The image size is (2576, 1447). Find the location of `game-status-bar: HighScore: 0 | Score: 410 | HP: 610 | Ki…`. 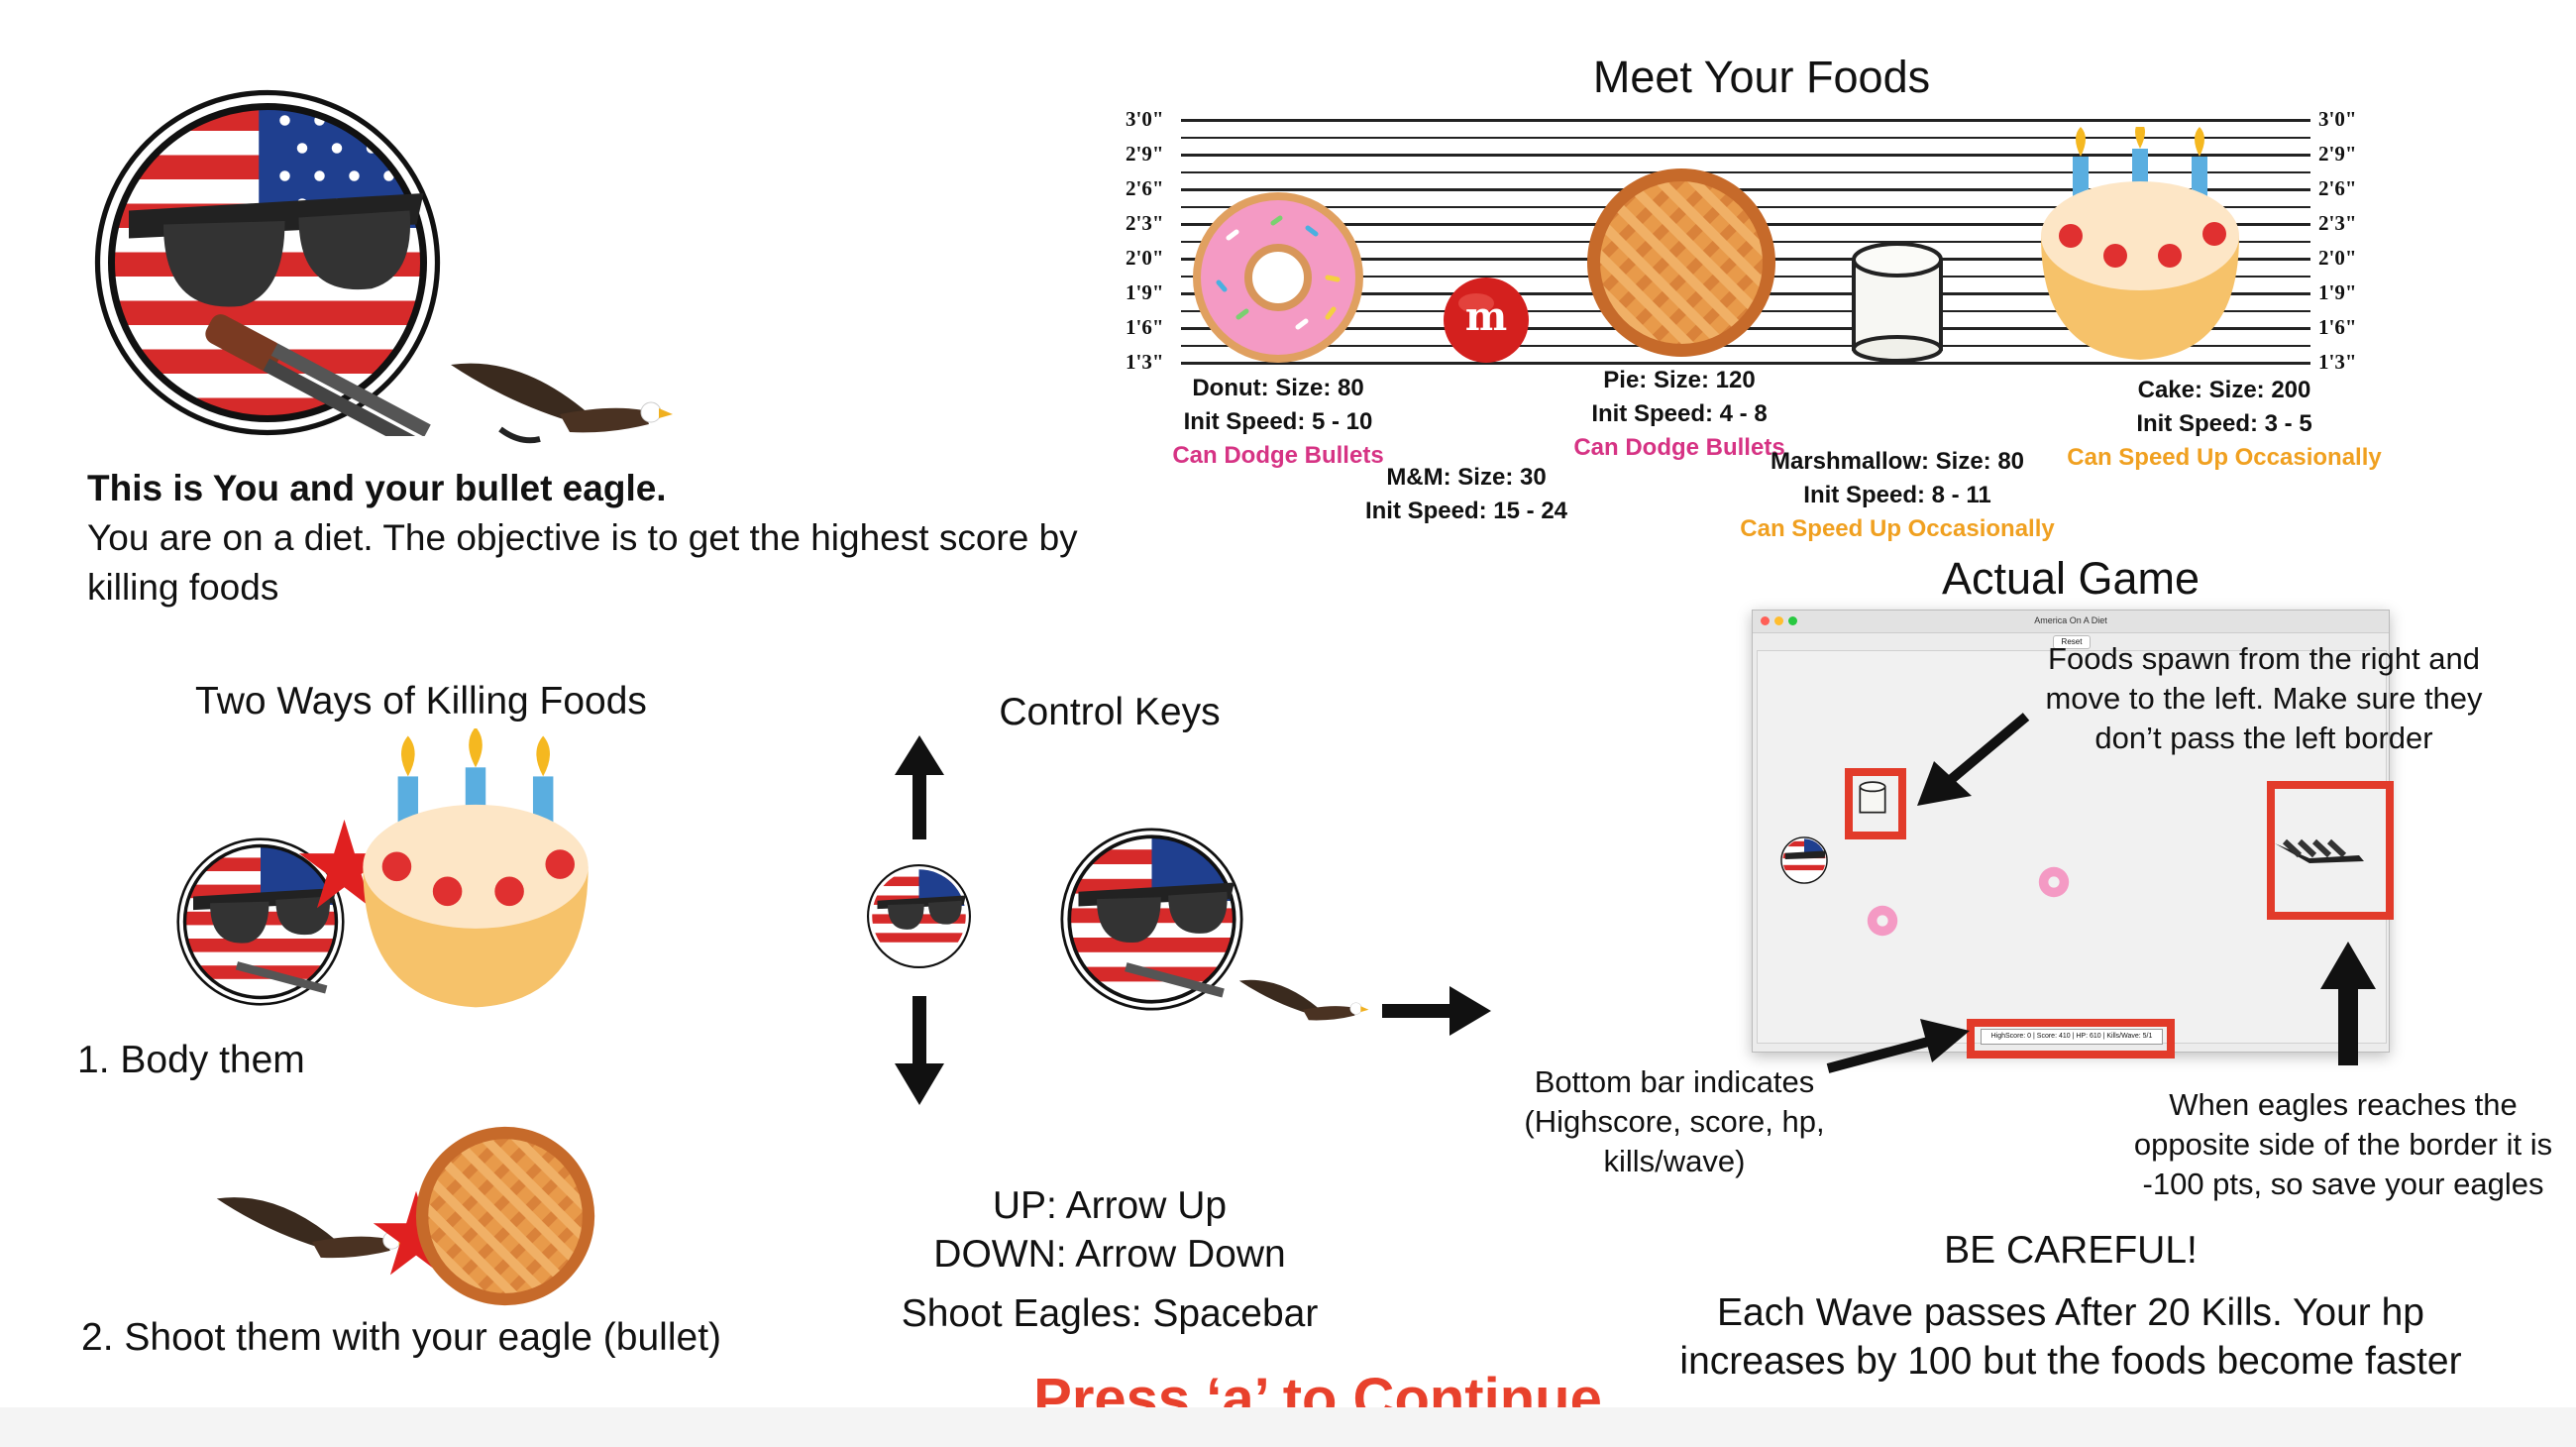

game-status-bar: HighScore: 0 | Score: 410 | HP: 610 | Ki… is located at coordinates (2072, 1037).